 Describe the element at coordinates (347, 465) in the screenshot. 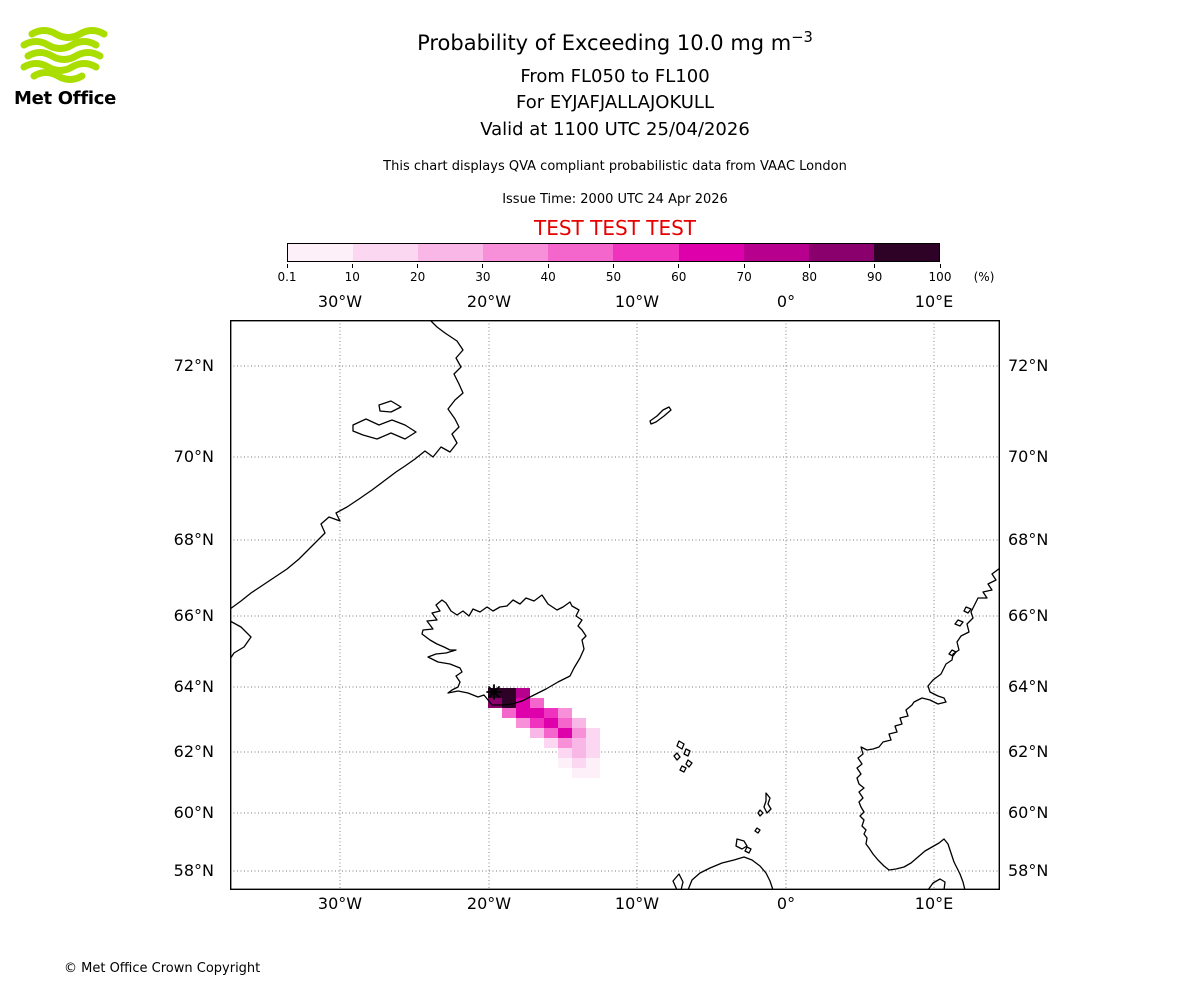

I see `greenland-coastline` at that location.